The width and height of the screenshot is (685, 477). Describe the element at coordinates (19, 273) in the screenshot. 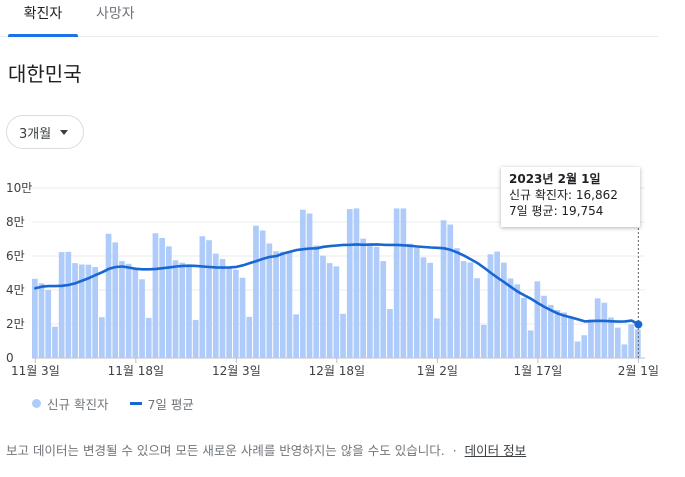

I see `y-axis-ticks: 0 2만 4만 6만 8만 10만` at that location.